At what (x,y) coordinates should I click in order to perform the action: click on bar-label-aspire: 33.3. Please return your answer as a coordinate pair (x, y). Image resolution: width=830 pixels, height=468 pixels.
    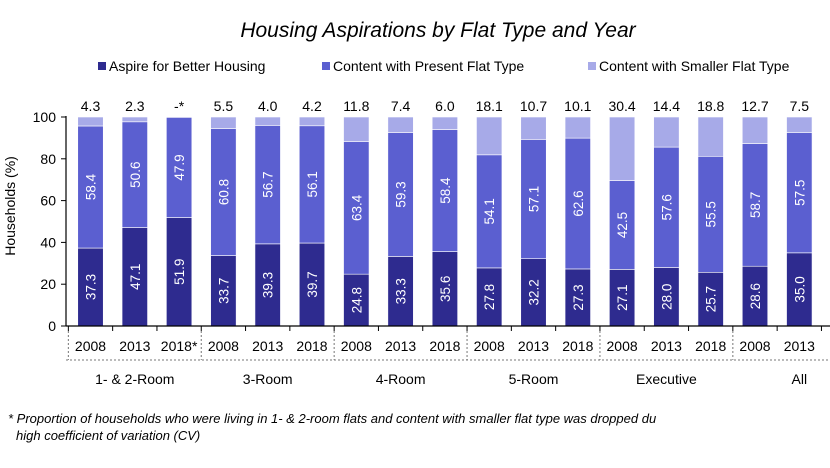
    Looking at the image, I should click on (401, 291).